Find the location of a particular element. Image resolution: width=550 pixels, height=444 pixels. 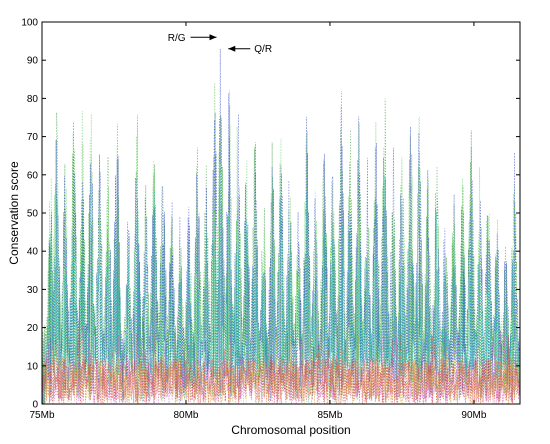

annotation-r-g: R/G is located at coordinates (192, 38).